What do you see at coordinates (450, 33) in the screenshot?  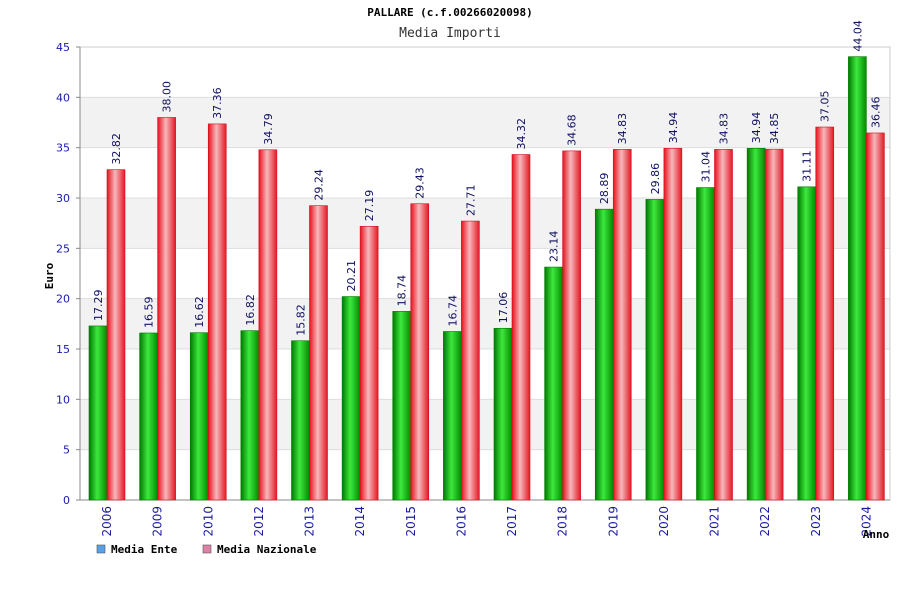 I see `chart-subtitle: Media Importi` at bounding box center [450, 33].